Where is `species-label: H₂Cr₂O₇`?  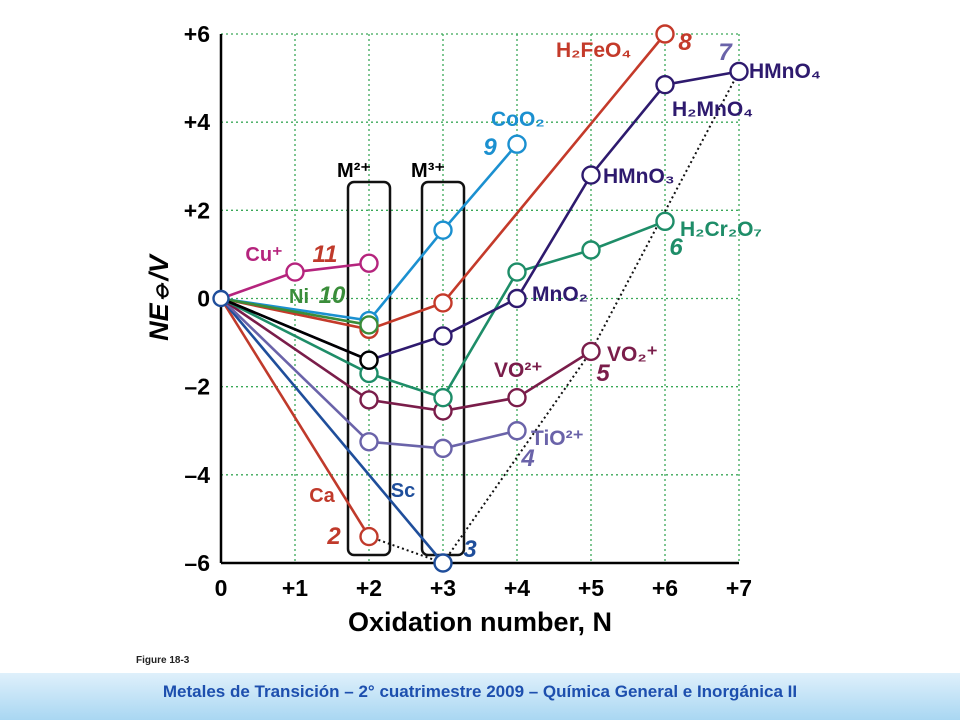
species-label: H₂Cr₂O₇ is located at coordinates (721, 229).